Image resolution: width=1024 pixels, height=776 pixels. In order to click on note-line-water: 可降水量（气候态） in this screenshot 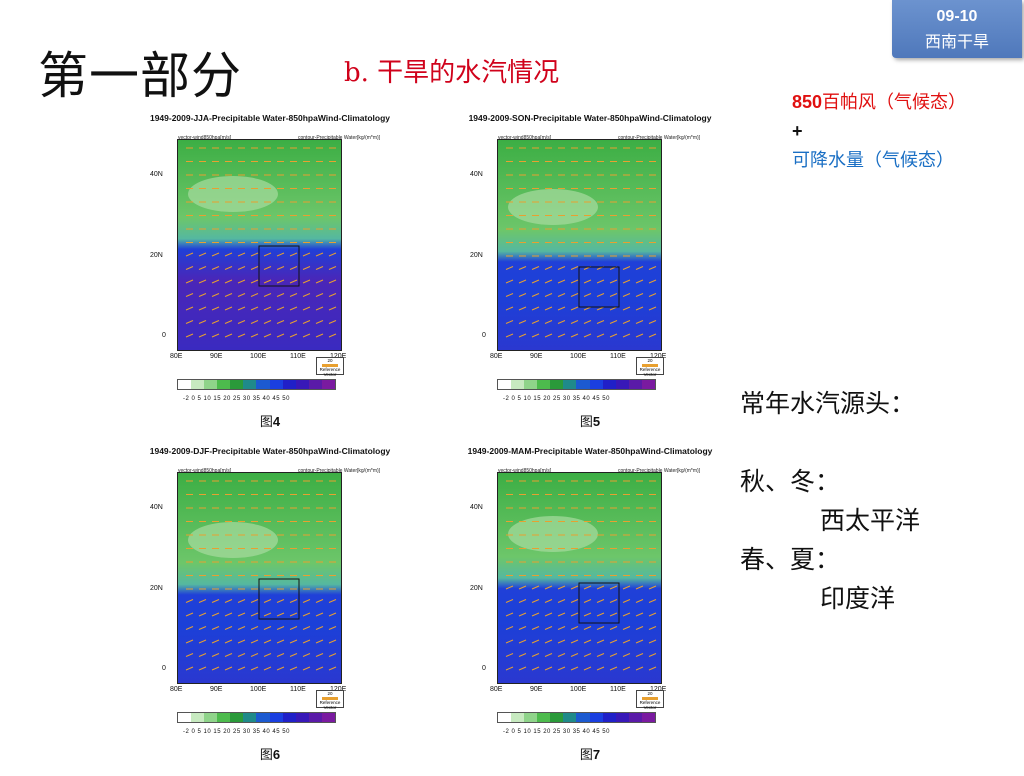, I will do `click(873, 160)`.